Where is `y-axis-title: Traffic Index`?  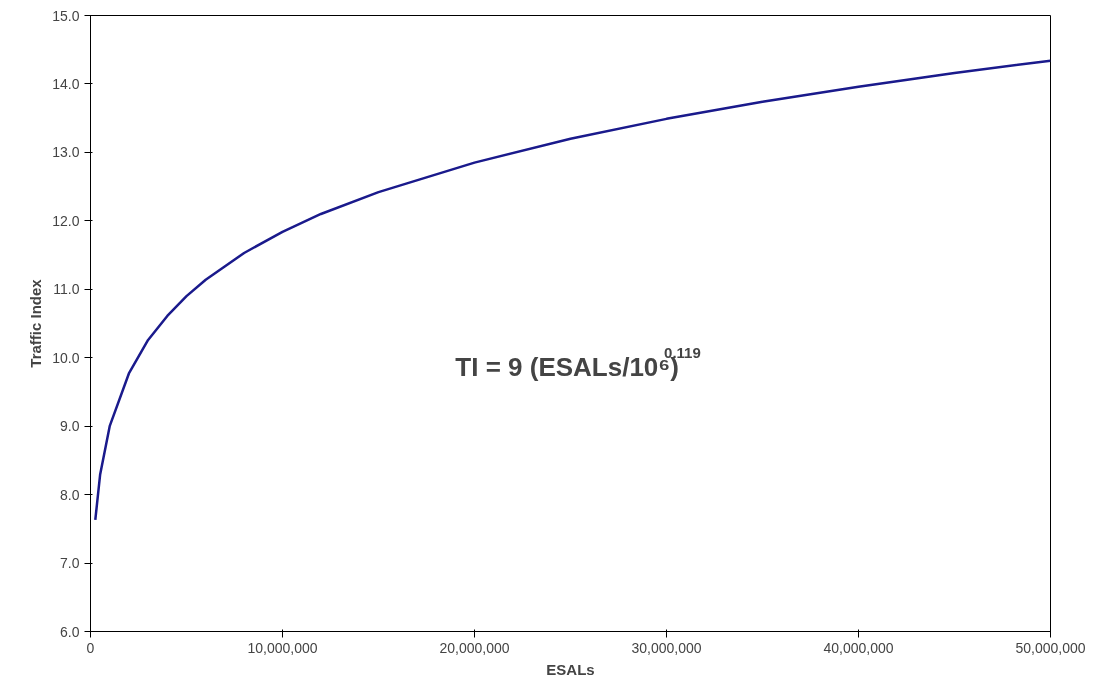 y-axis-title: Traffic Index is located at coordinates (36, 323).